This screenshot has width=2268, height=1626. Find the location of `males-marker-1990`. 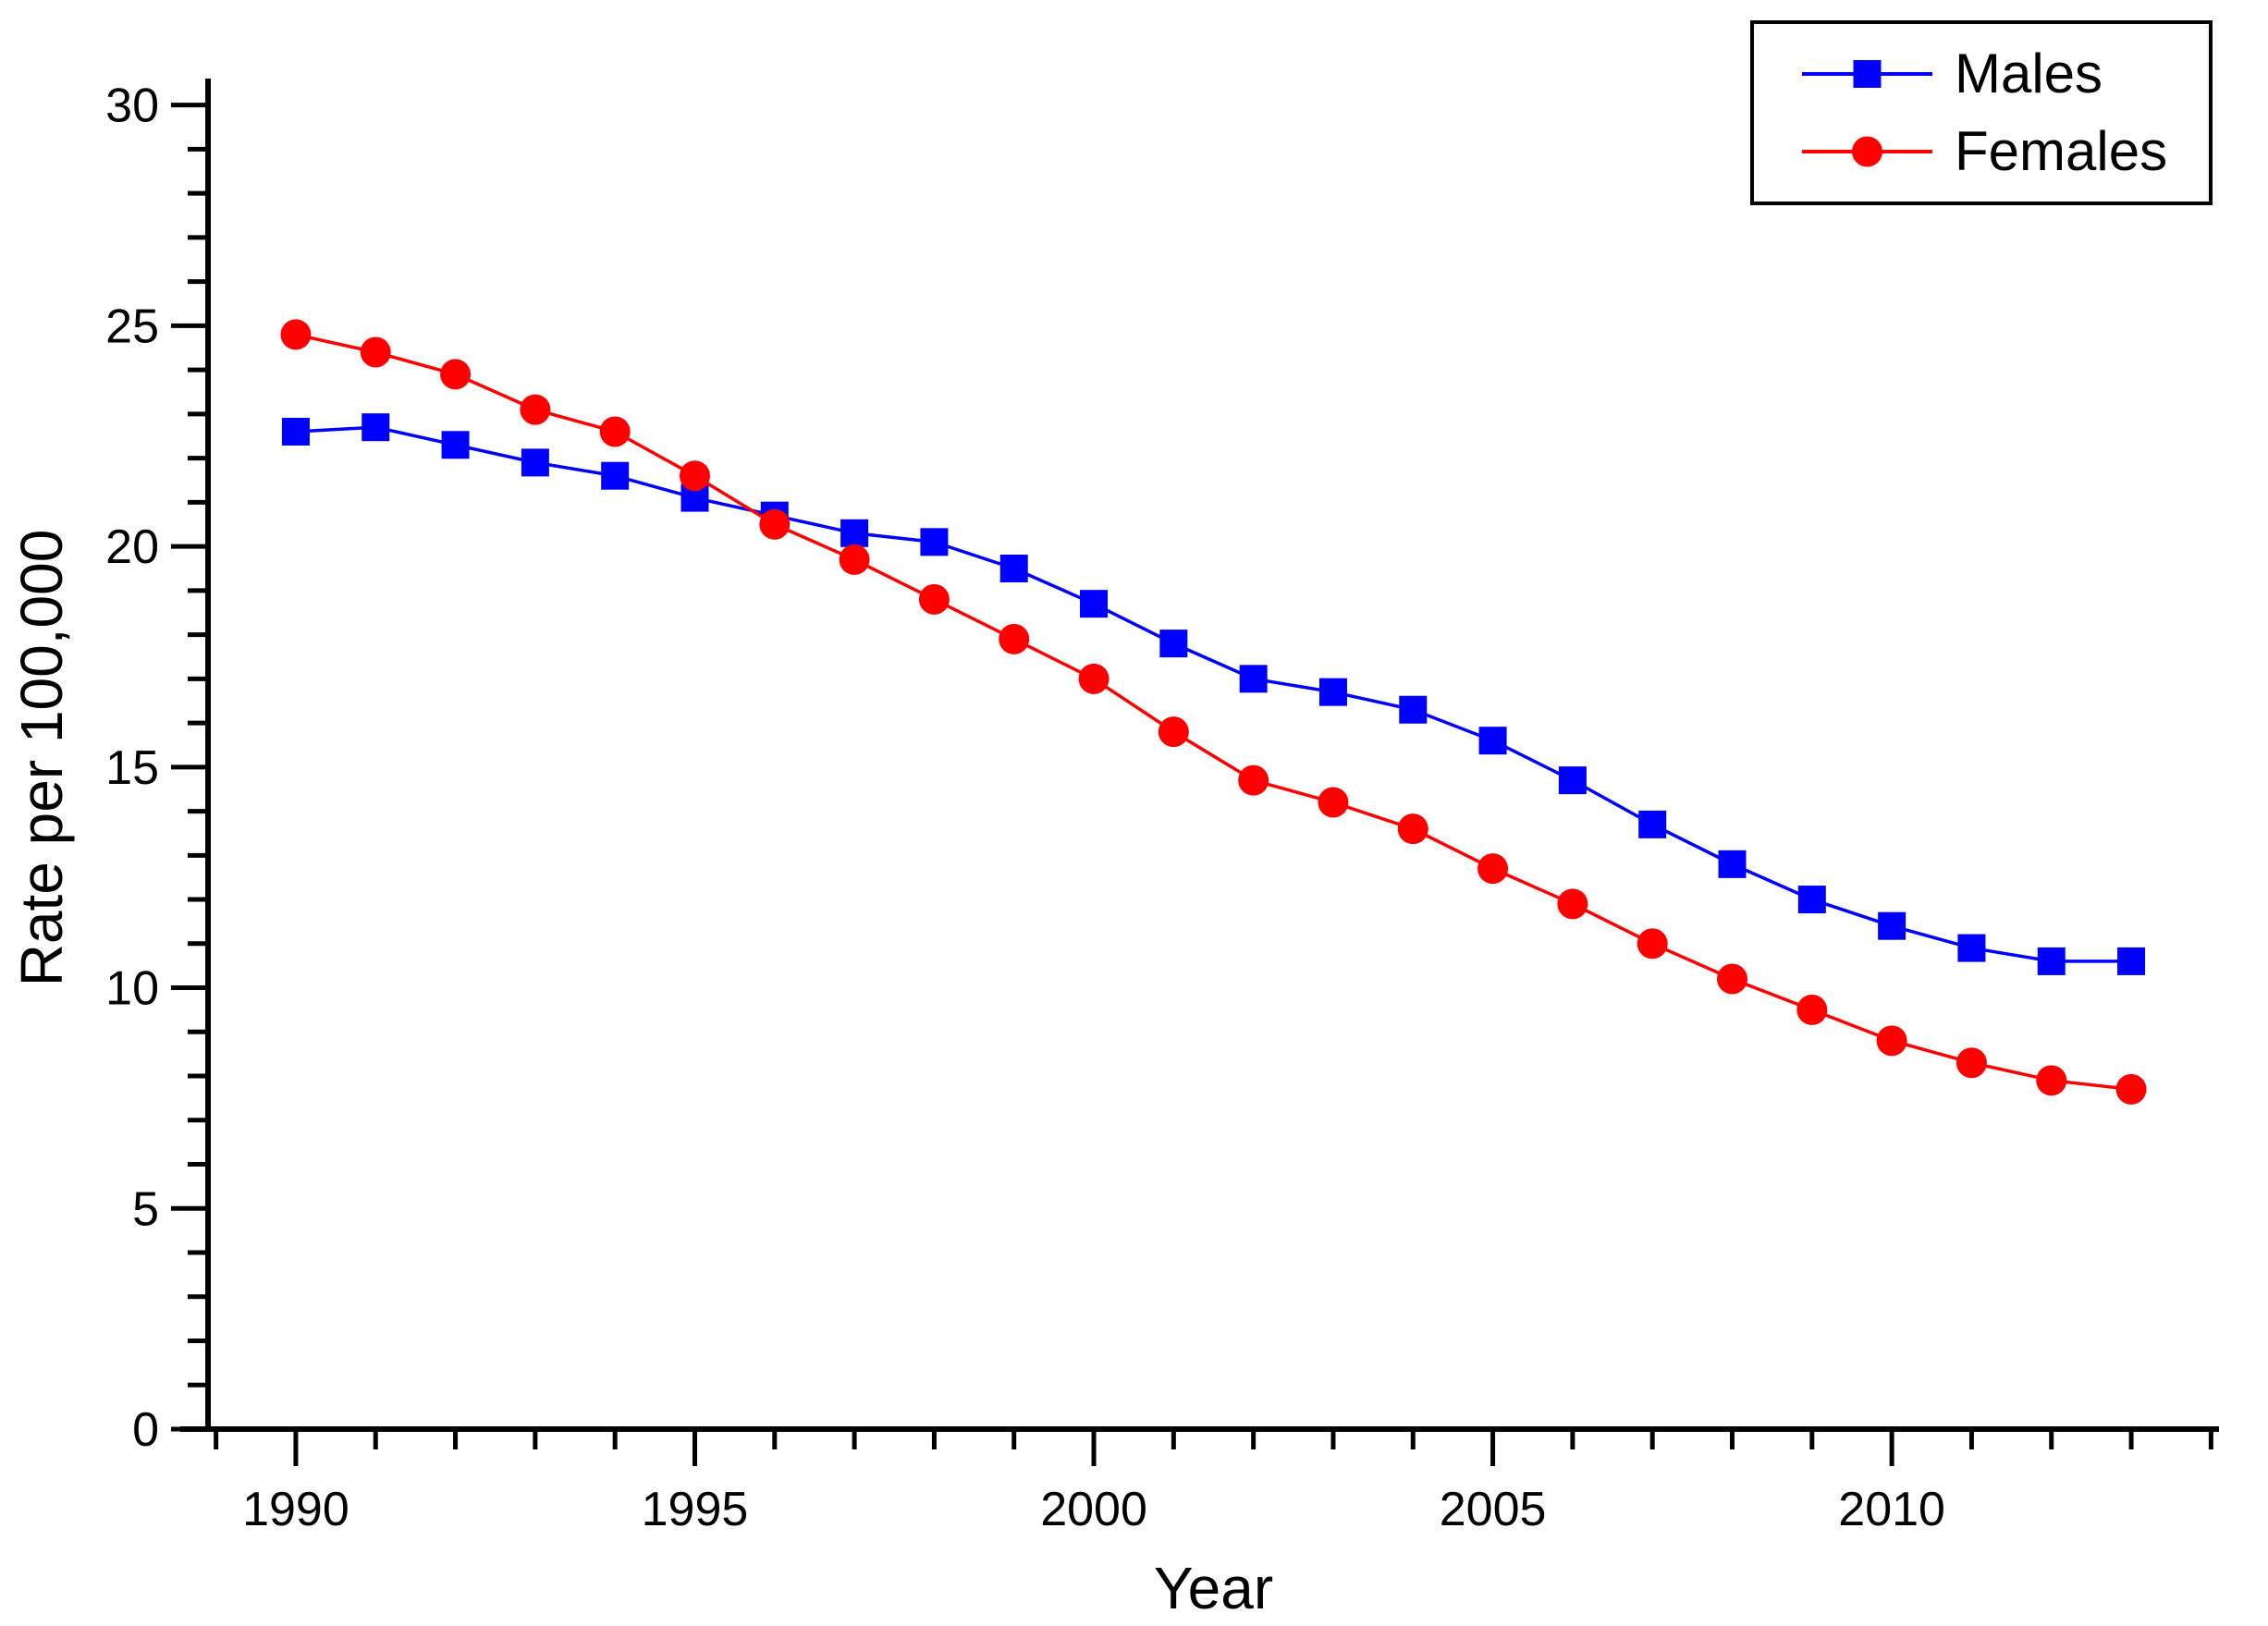

males-marker-1990 is located at coordinates (295, 431).